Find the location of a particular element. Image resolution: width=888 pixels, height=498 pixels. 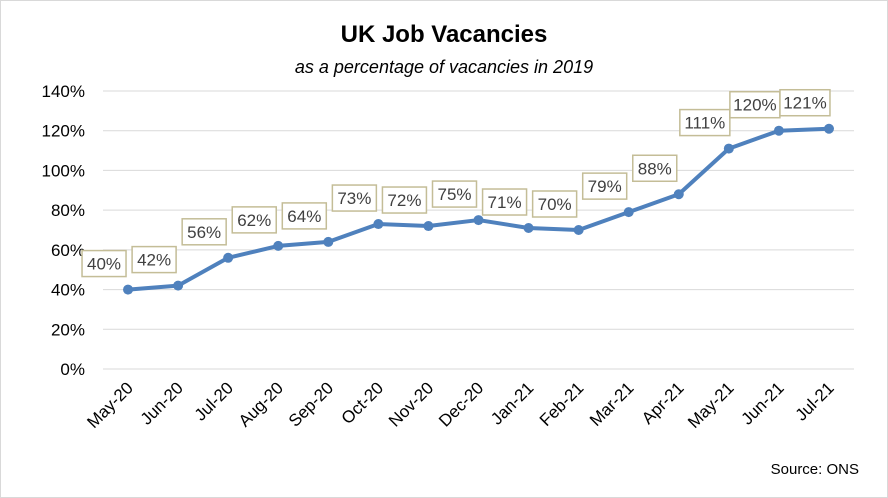

data-label: 79% is located at coordinates (605, 186).